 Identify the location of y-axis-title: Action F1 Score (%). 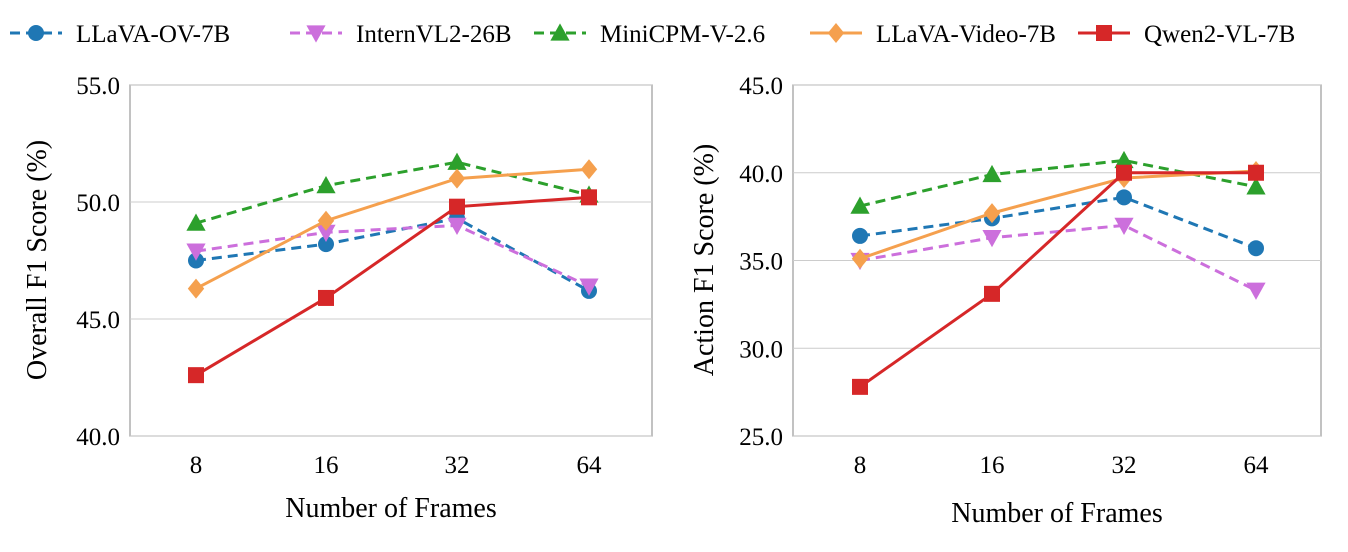
(704, 260).